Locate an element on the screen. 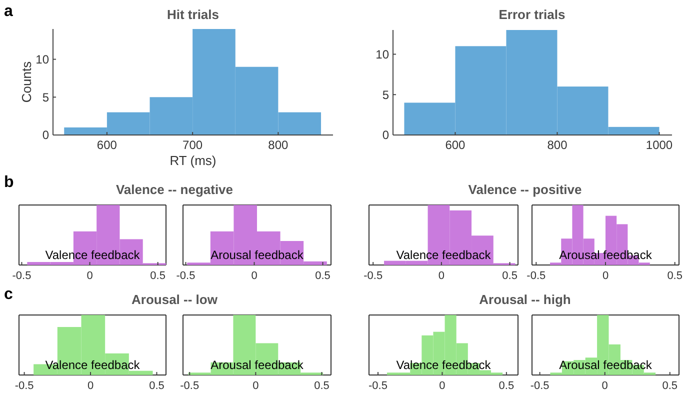 The width and height of the screenshot is (685, 394). x-tick-label: 700 is located at coordinates (192, 145).